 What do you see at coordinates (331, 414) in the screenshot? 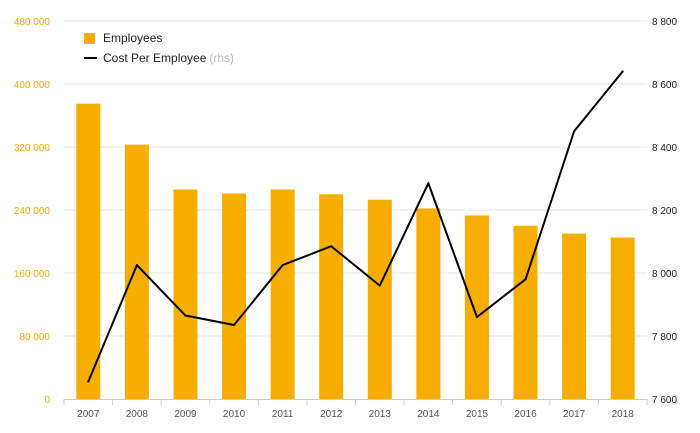
I see `x-tick-label: 2012` at bounding box center [331, 414].